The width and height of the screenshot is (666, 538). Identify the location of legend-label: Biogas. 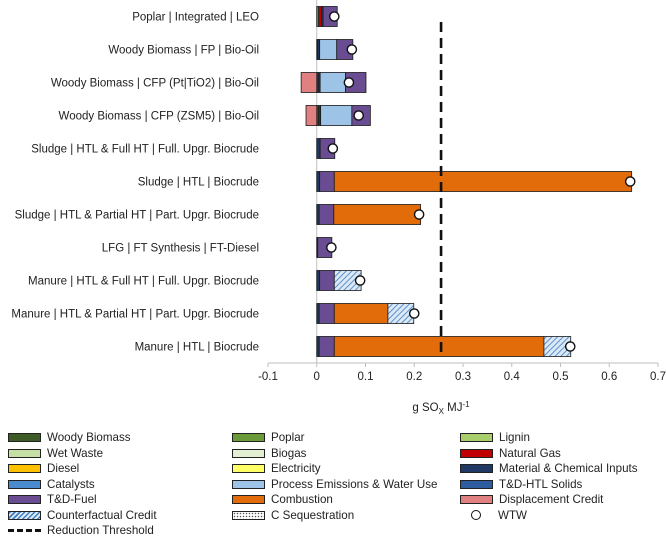
(289, 453).